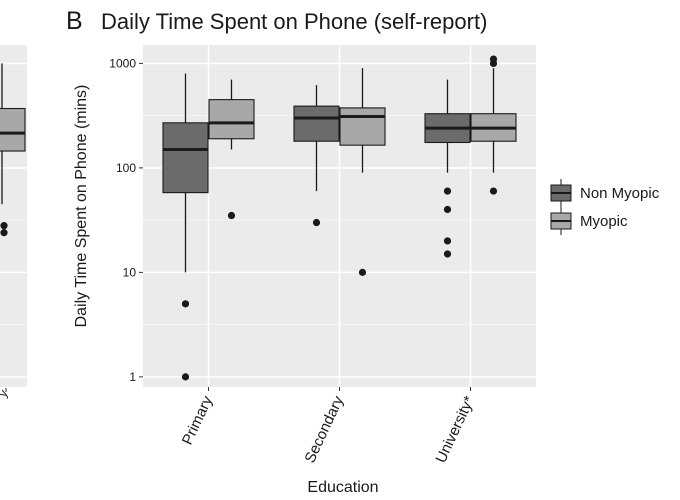 The image size is (680, 500). I want to click on y-axis-label: Daily Time Spent on Phone (mins), so click(81, 206).